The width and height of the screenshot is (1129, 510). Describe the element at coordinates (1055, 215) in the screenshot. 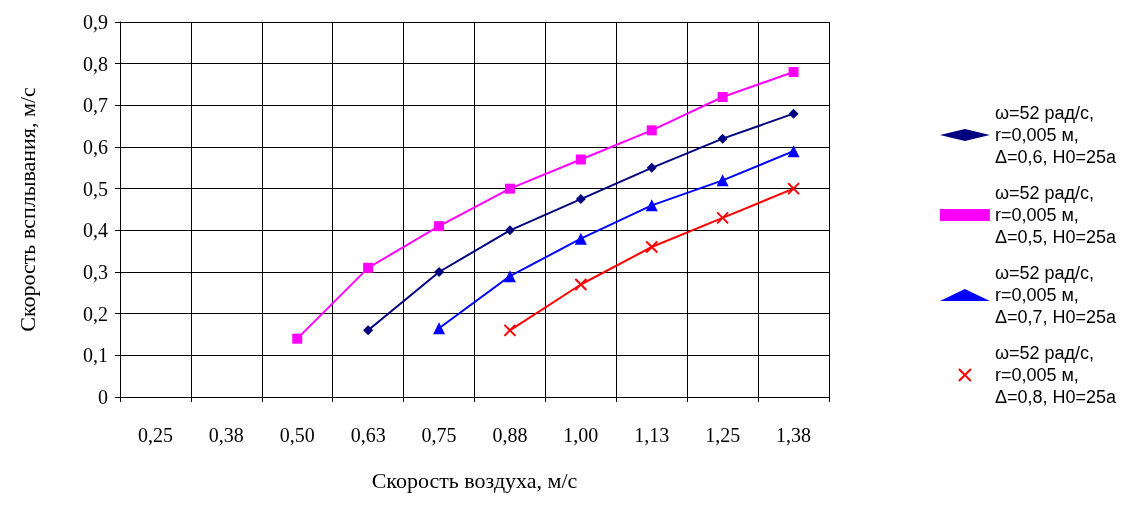

I see `legend-label: ω=52 рад/с, r=0,005 м, Δ=0,5, H0=25а` at that location.